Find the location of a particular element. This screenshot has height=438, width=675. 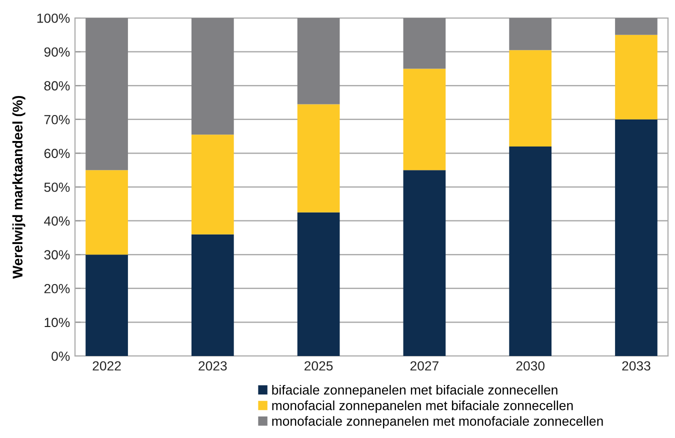

x-tick-label: 2033 is located at coordinates (636, 366).